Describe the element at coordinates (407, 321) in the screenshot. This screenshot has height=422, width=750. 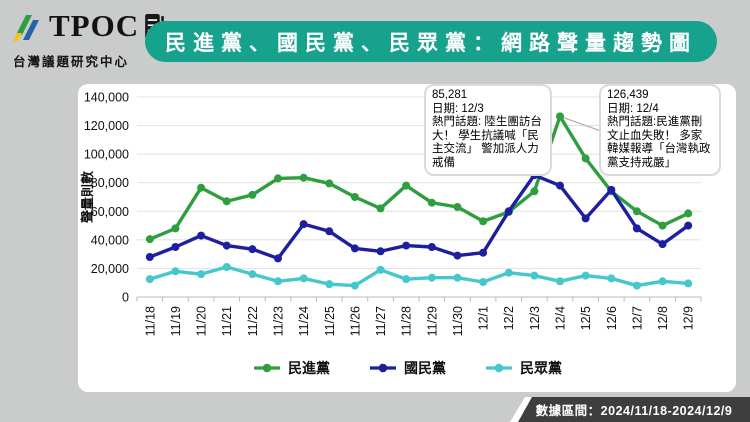
I see `svg-text: 11/28` at that location.